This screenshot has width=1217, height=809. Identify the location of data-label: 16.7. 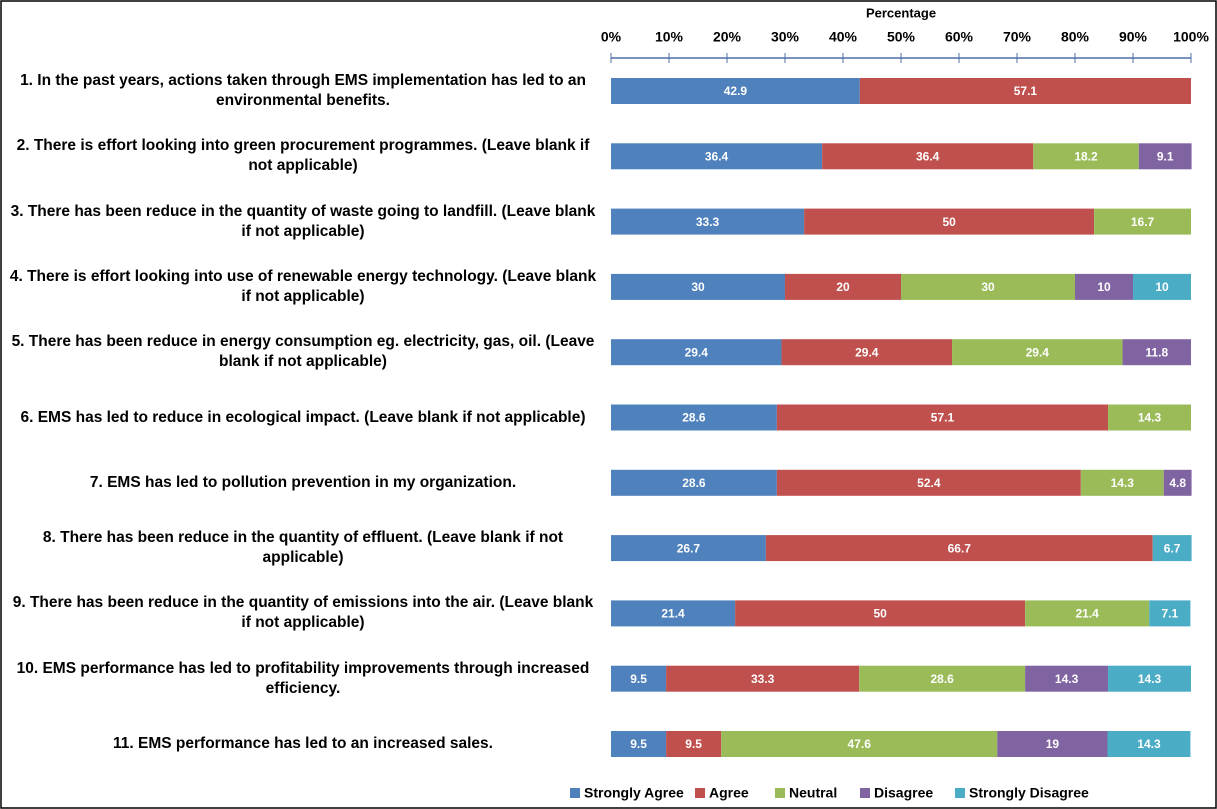
(1143, 222).